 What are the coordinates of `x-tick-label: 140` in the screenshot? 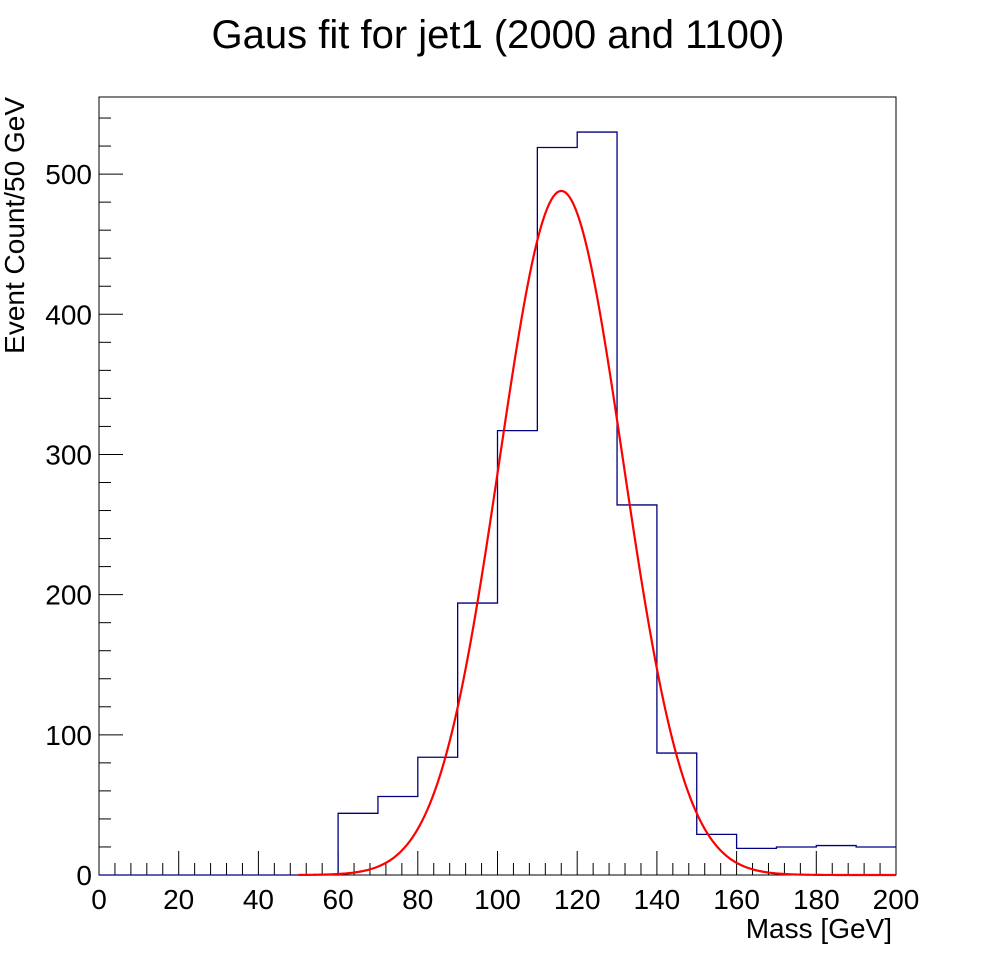 It's located at (657, 899).